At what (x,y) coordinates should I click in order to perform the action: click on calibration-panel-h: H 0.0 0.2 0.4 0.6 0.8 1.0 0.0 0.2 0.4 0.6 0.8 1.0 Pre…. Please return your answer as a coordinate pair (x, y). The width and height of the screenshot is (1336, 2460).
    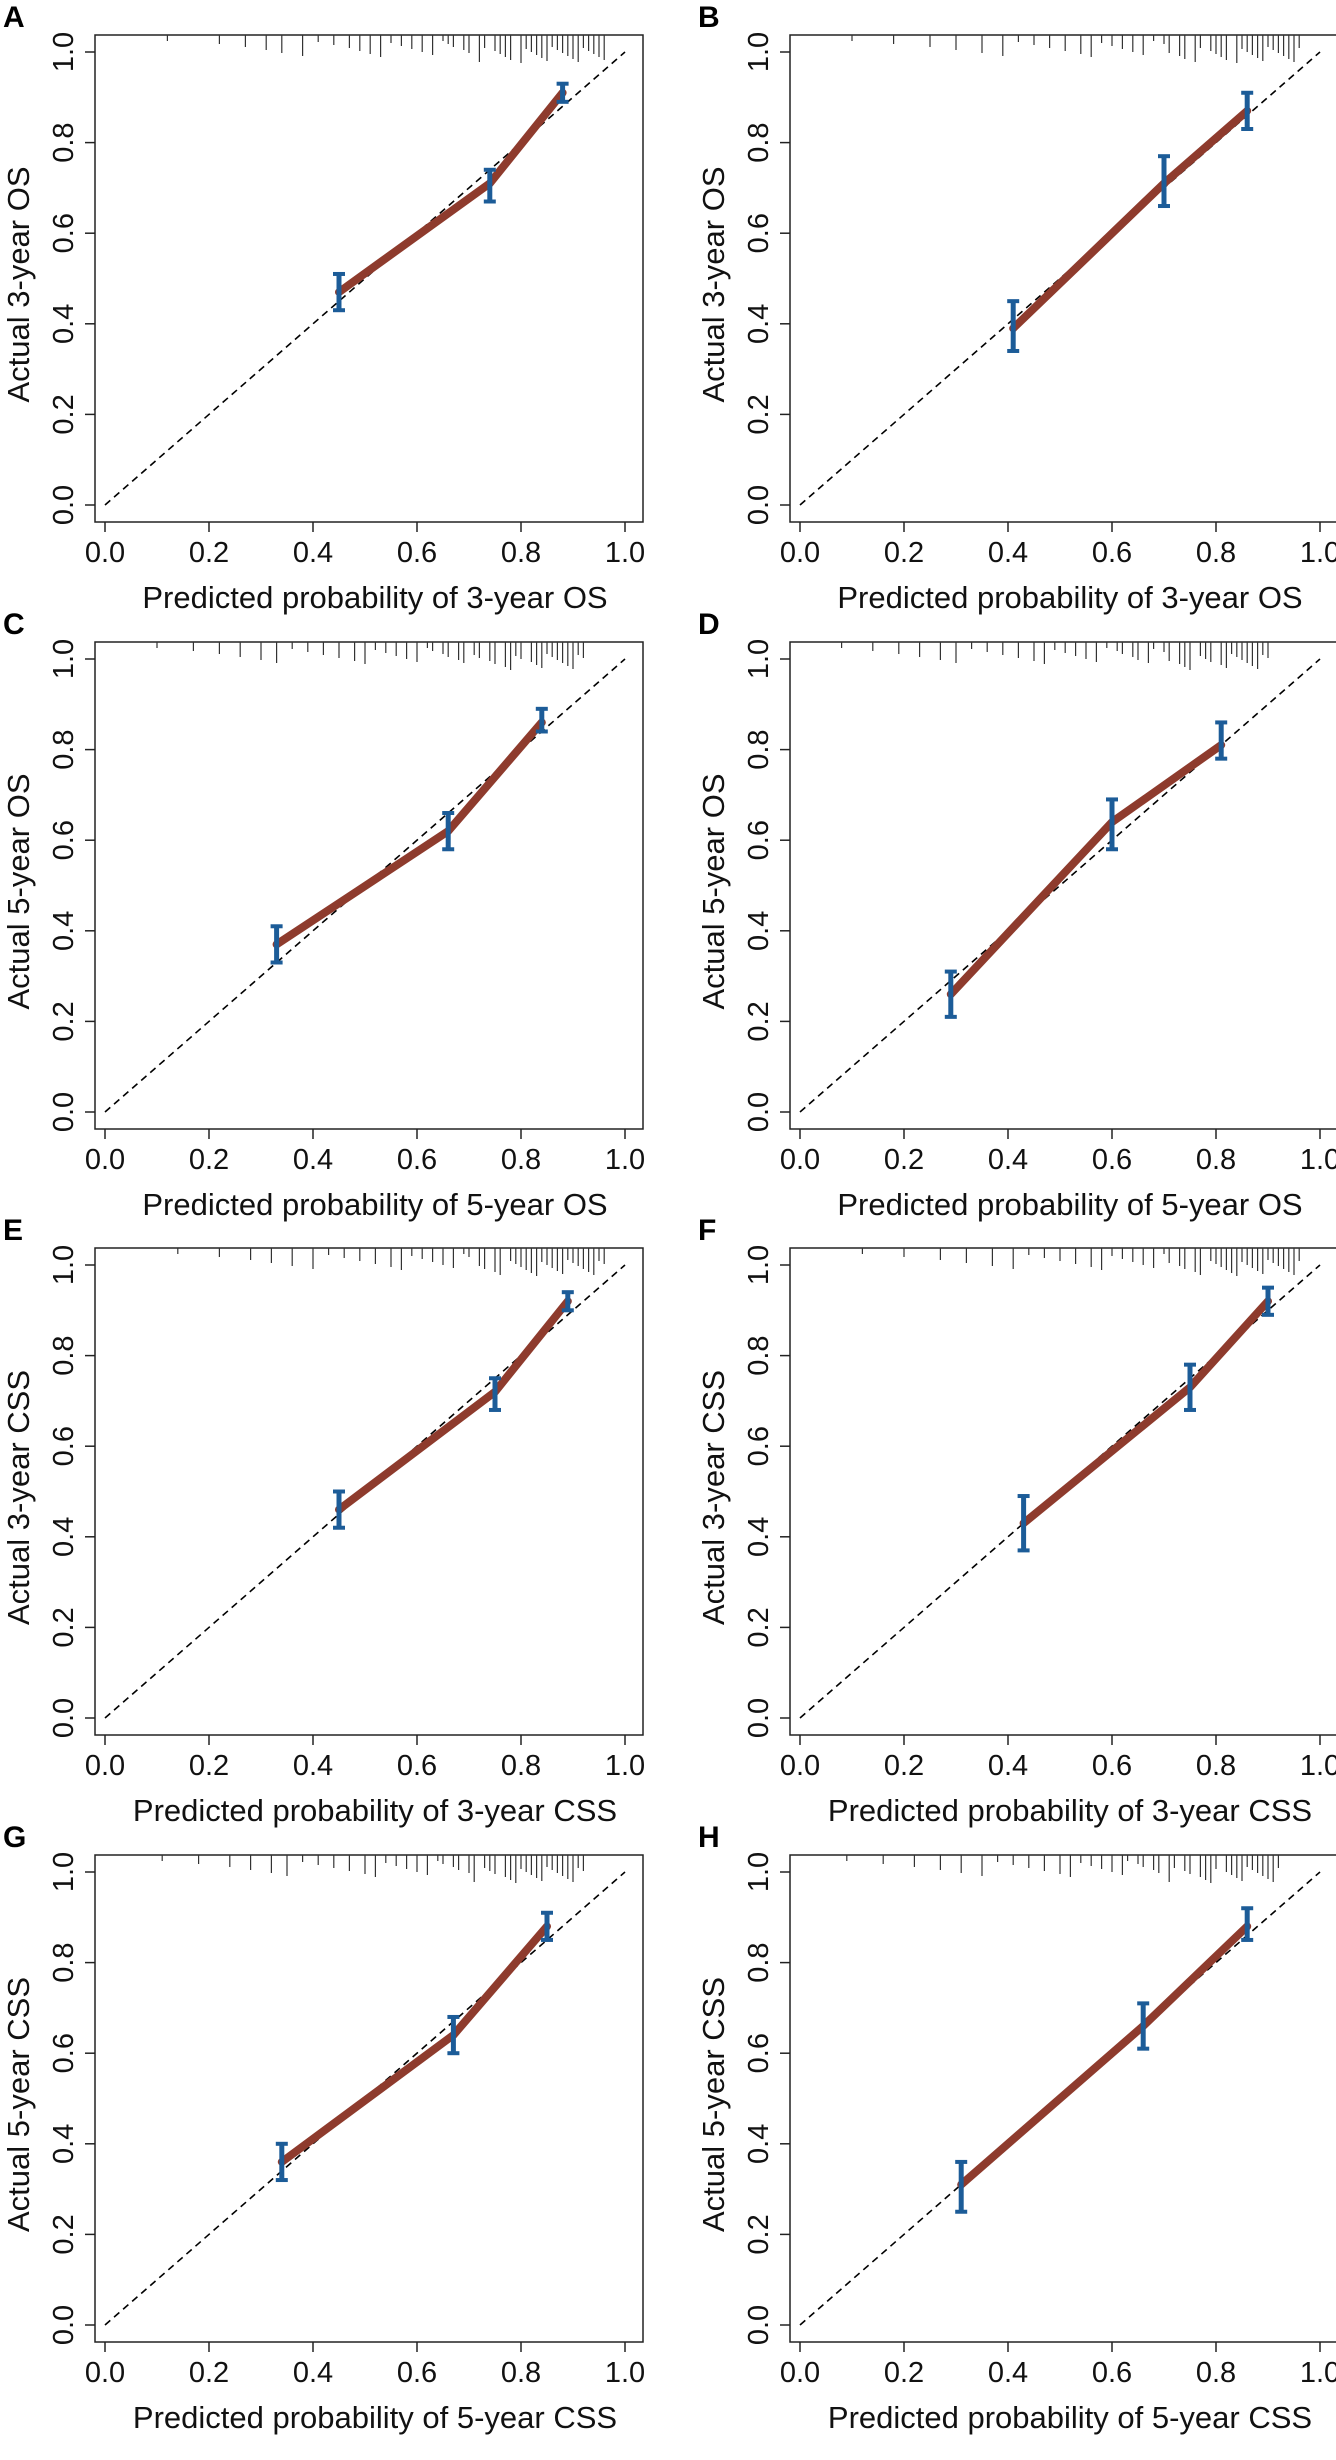
    Looking at the image, I should click on (1016, 2128).